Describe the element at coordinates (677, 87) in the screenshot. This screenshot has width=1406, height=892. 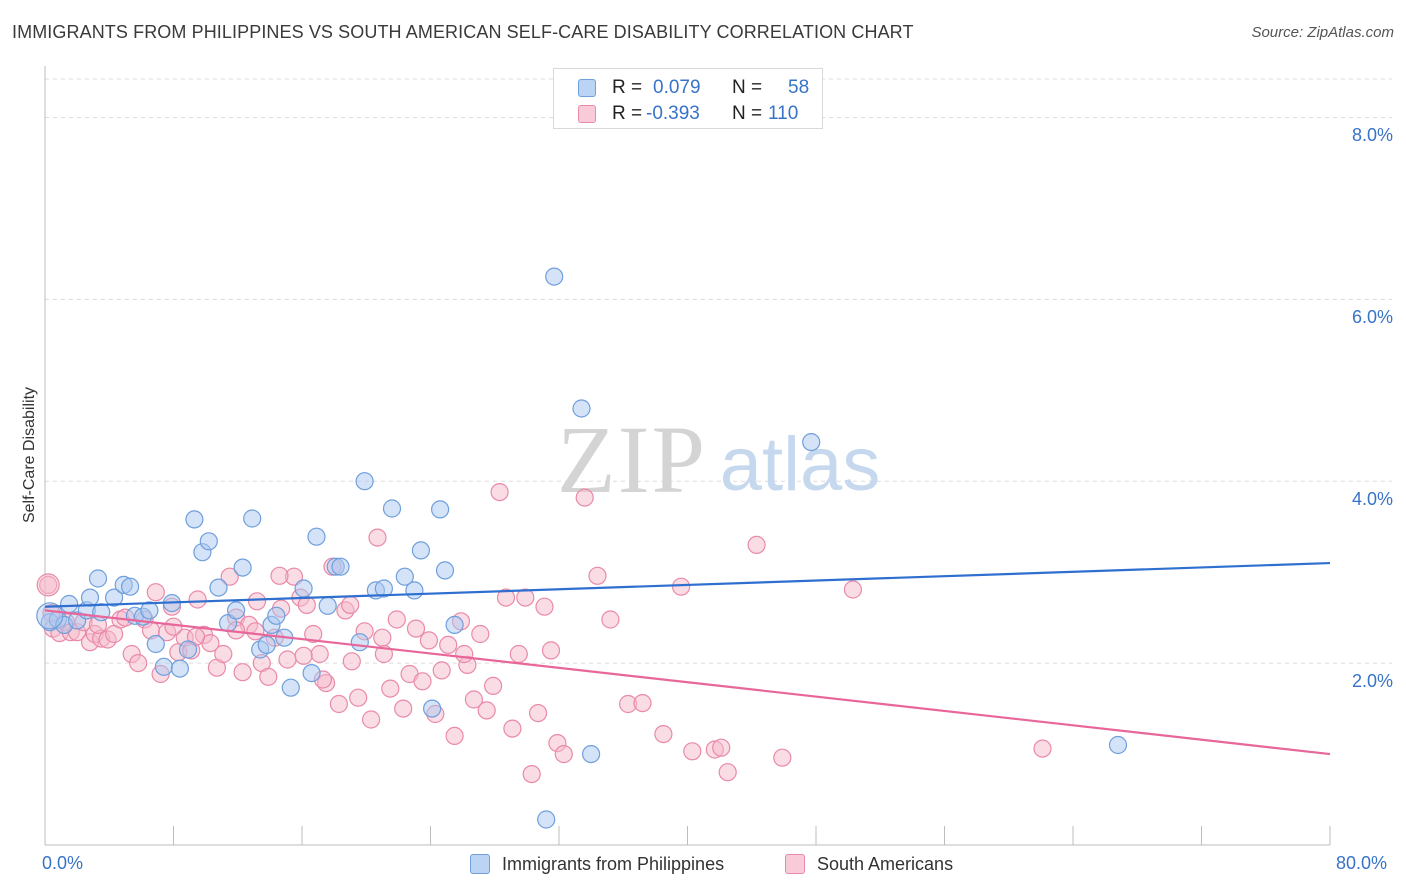
I see `legend-r-value: 0.079` at that location.